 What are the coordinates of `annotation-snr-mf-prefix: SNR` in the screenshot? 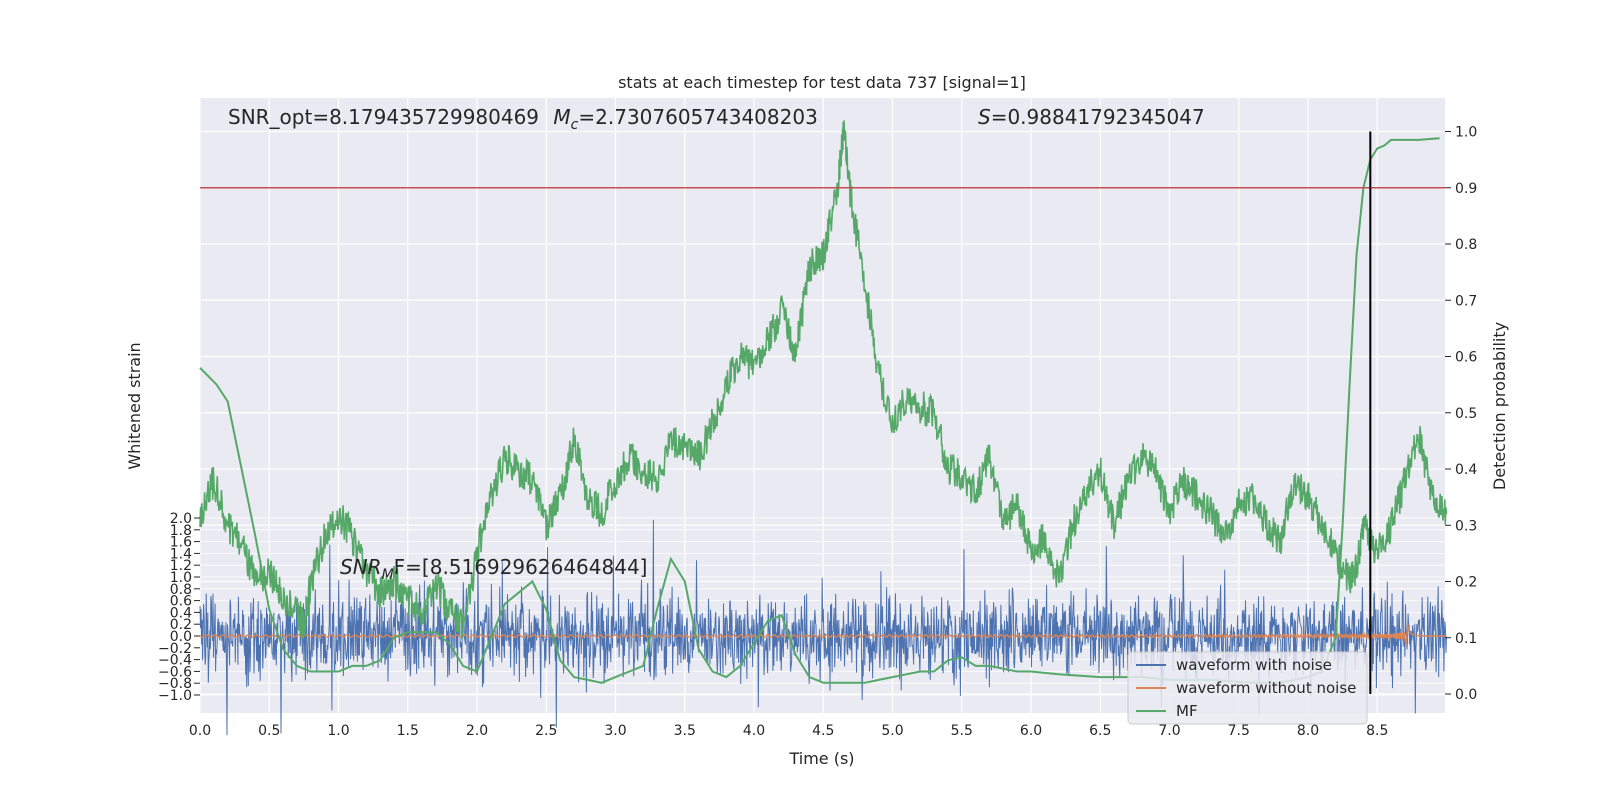 It's located at (361, 567).